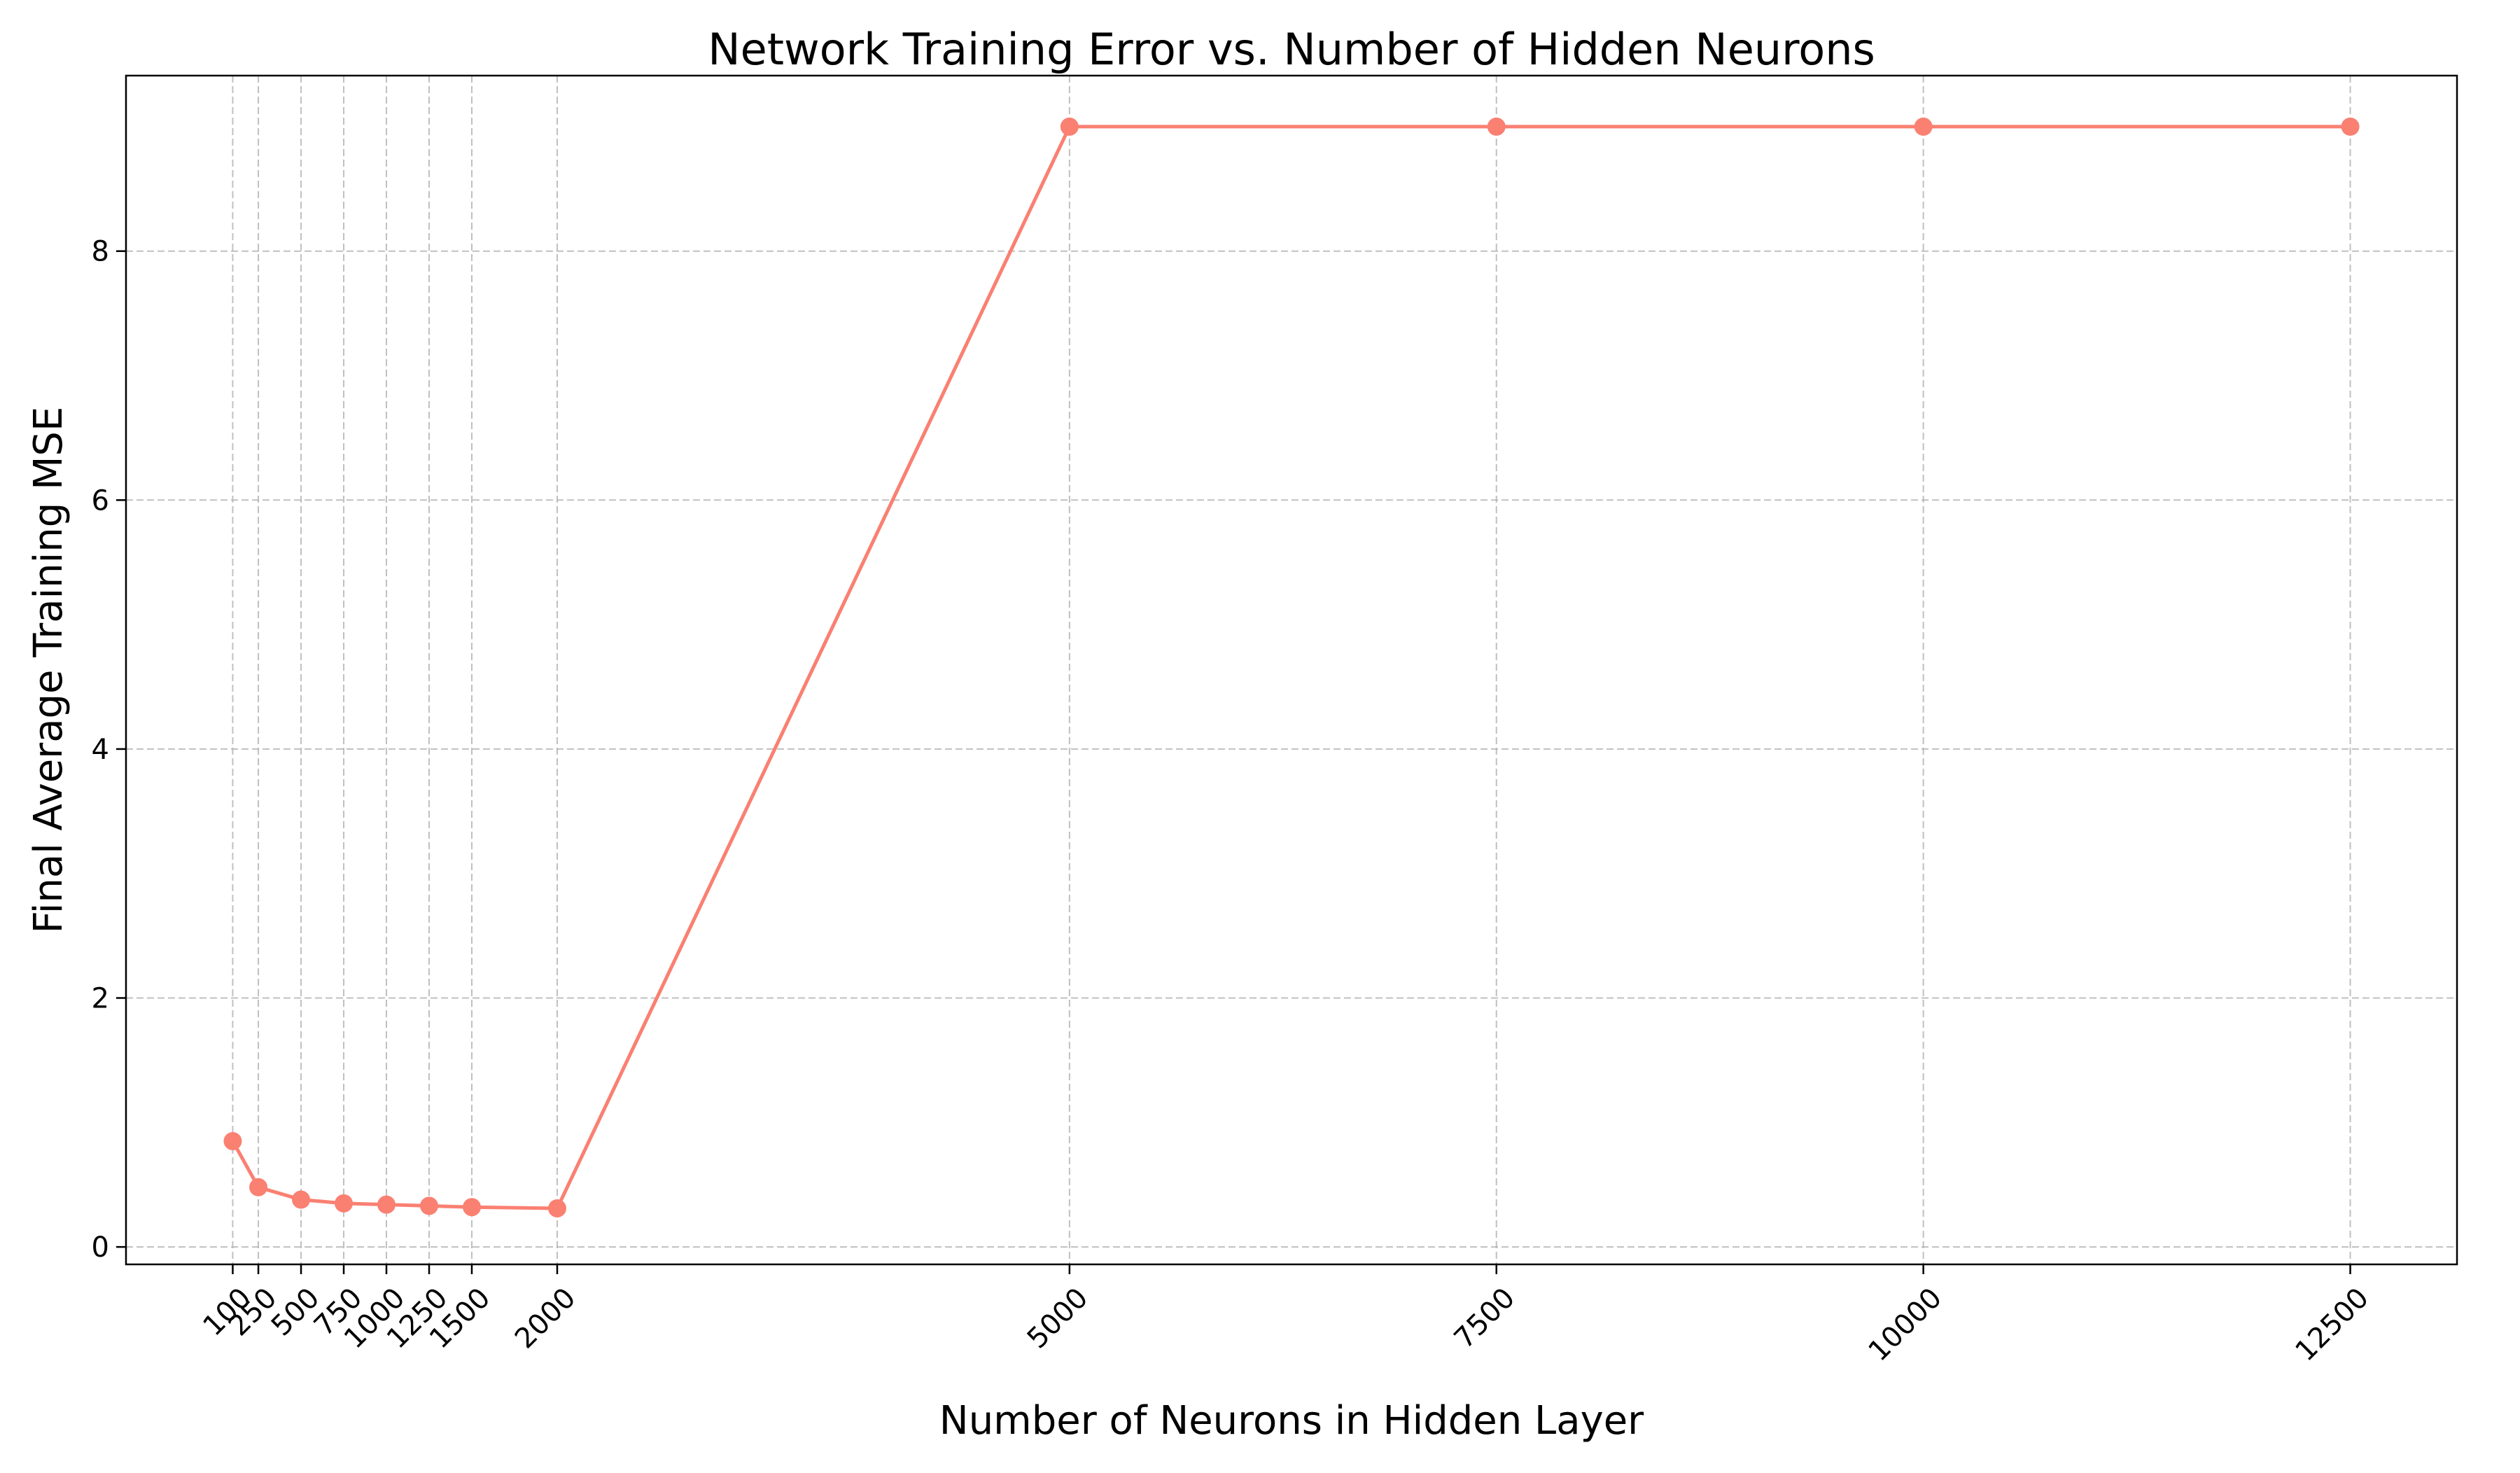 The image size is (2520, 1473). I want to click on y-tick-label: 6, so click(100, 500).